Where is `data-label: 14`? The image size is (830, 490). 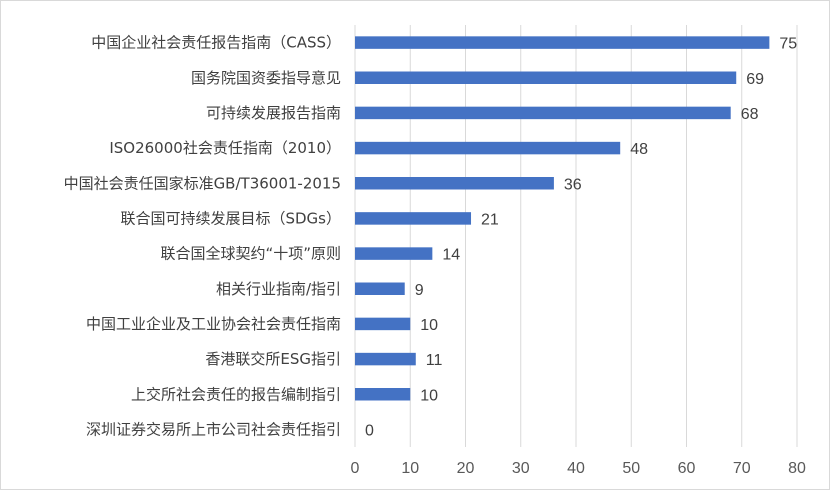
data-label: 14 is located at coordinates (451, 255).